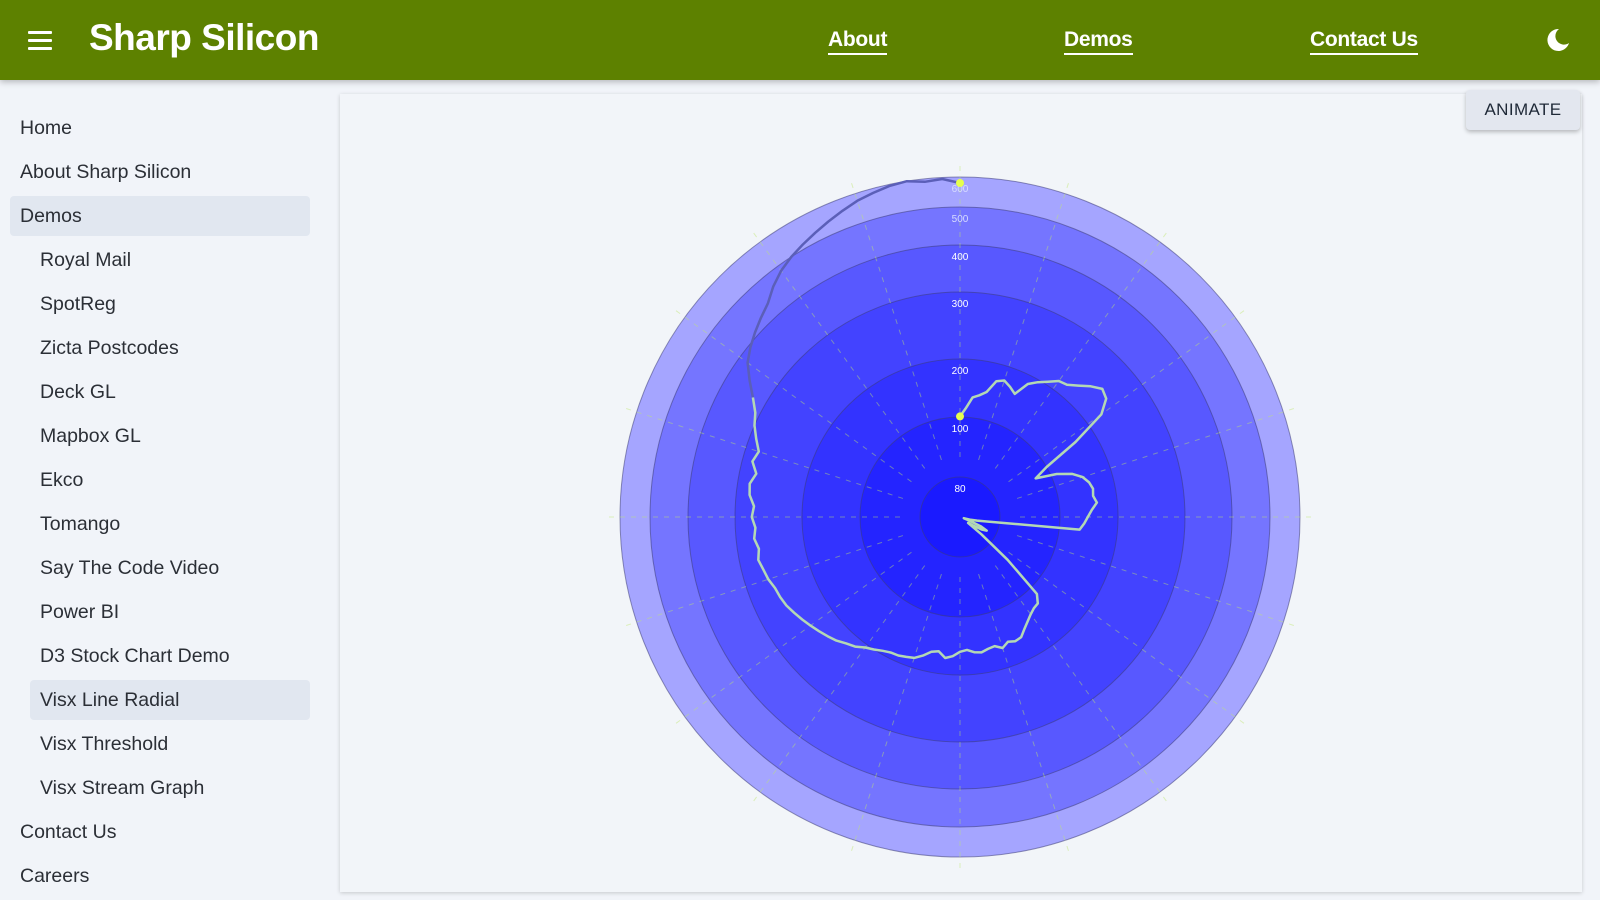 The width and height of the screenshot is (1600, 900). Describe the element at coordinates (960, 371) in the screenshot. I see `radial-tick-label: 200` at that location.